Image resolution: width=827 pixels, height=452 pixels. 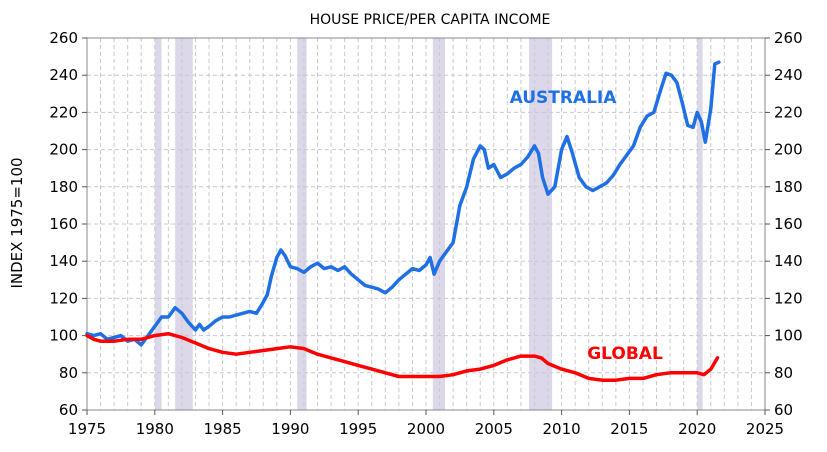 What do you see at coordinates (63, 224) in the screenshot?
I see `y-tick-label-left: 160` at bounding box center [63, 224].